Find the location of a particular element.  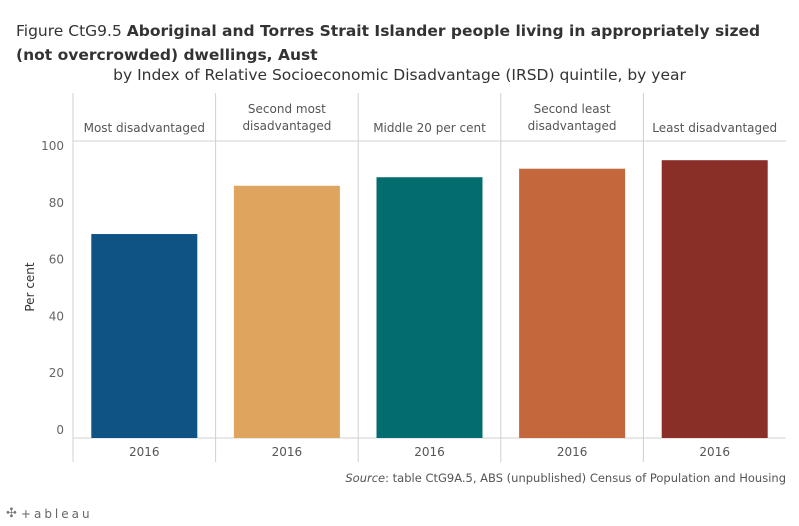

figure-number: Figure CtG9.5 is located at coordinates (71, 31).